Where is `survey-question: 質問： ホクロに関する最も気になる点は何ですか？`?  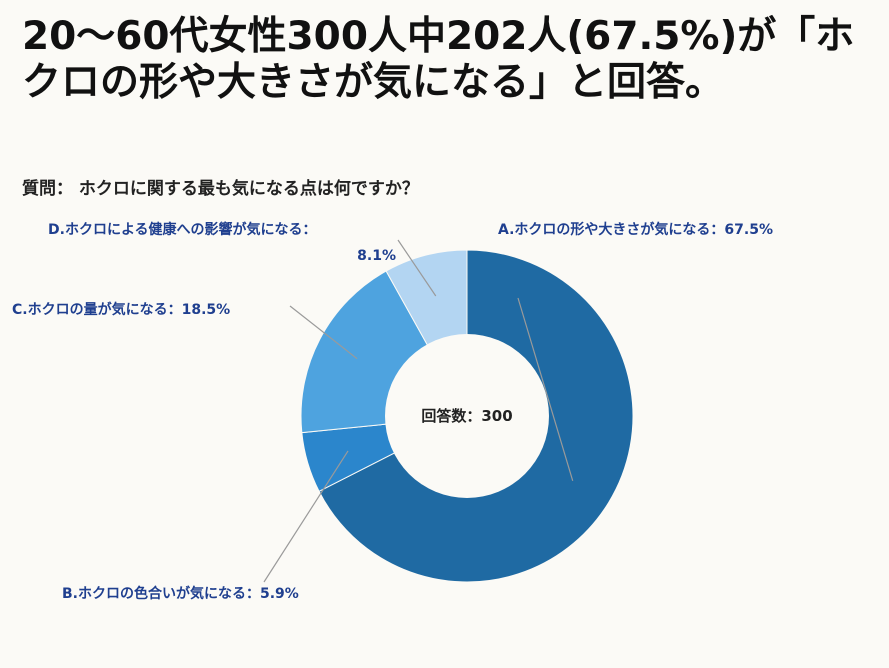 survey-question: 質問： ホクロに関する最も気になる点は何ですか？ is located at coordinates (220, 189).